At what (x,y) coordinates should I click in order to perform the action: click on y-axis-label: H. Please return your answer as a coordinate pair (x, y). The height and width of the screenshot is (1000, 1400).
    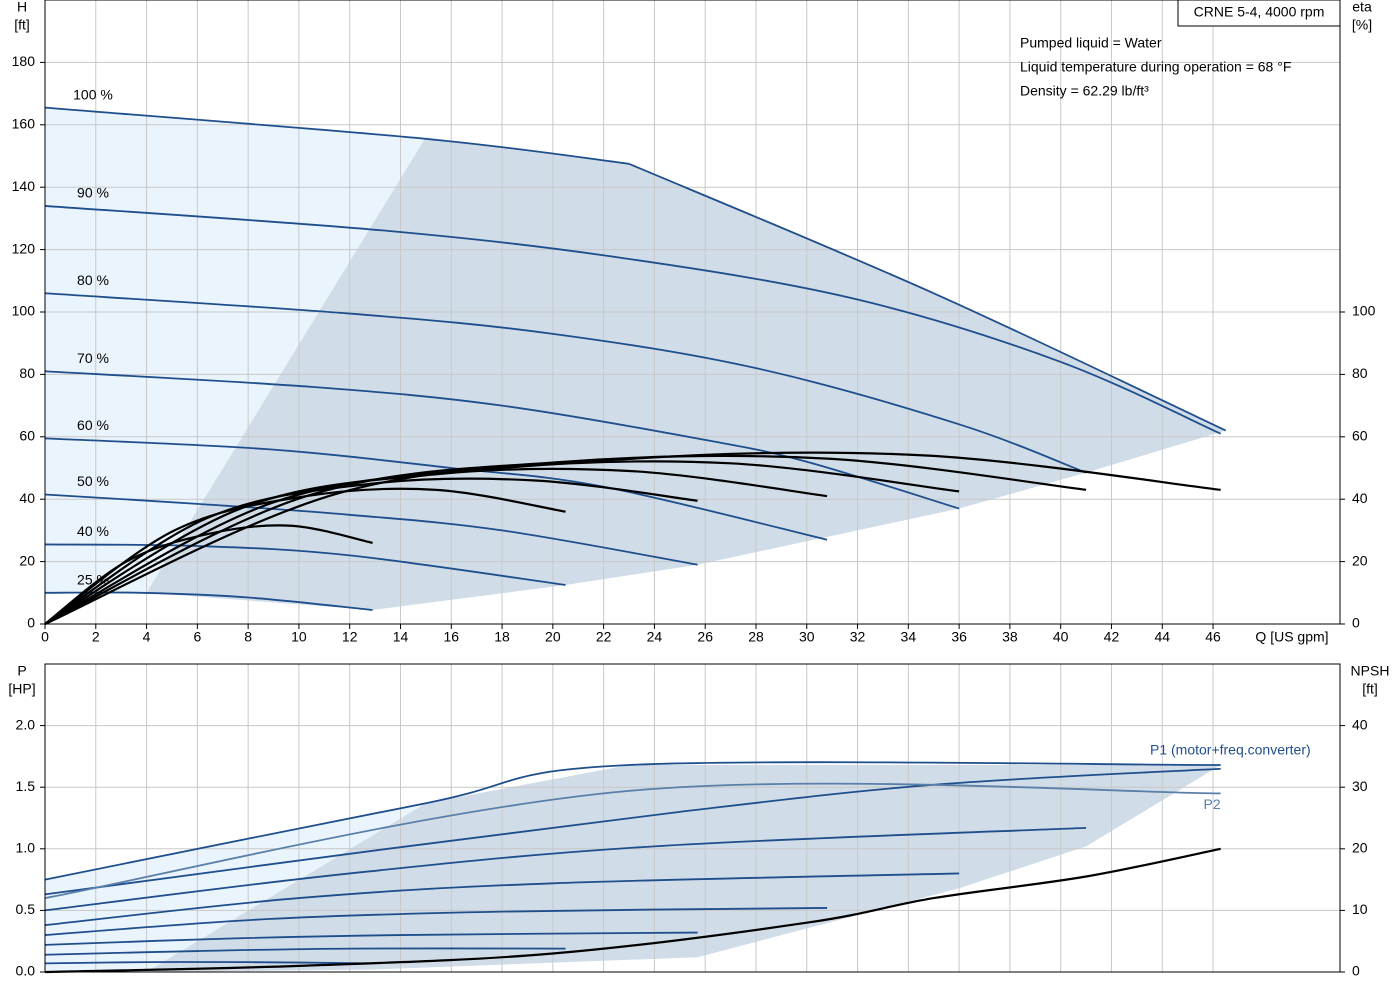
    Looking at the image, I should click on (22, 7).